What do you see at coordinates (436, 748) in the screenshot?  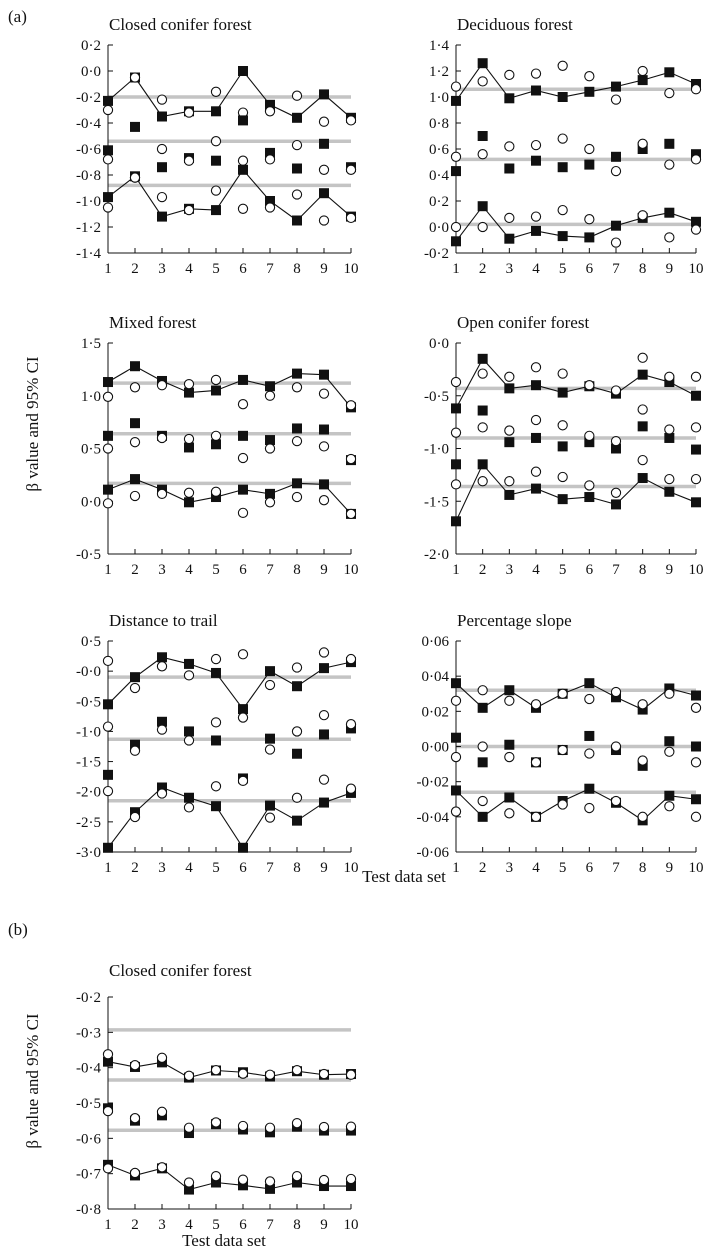 I see `y-tick-label: 0·00` at bounding box center [436, 748].